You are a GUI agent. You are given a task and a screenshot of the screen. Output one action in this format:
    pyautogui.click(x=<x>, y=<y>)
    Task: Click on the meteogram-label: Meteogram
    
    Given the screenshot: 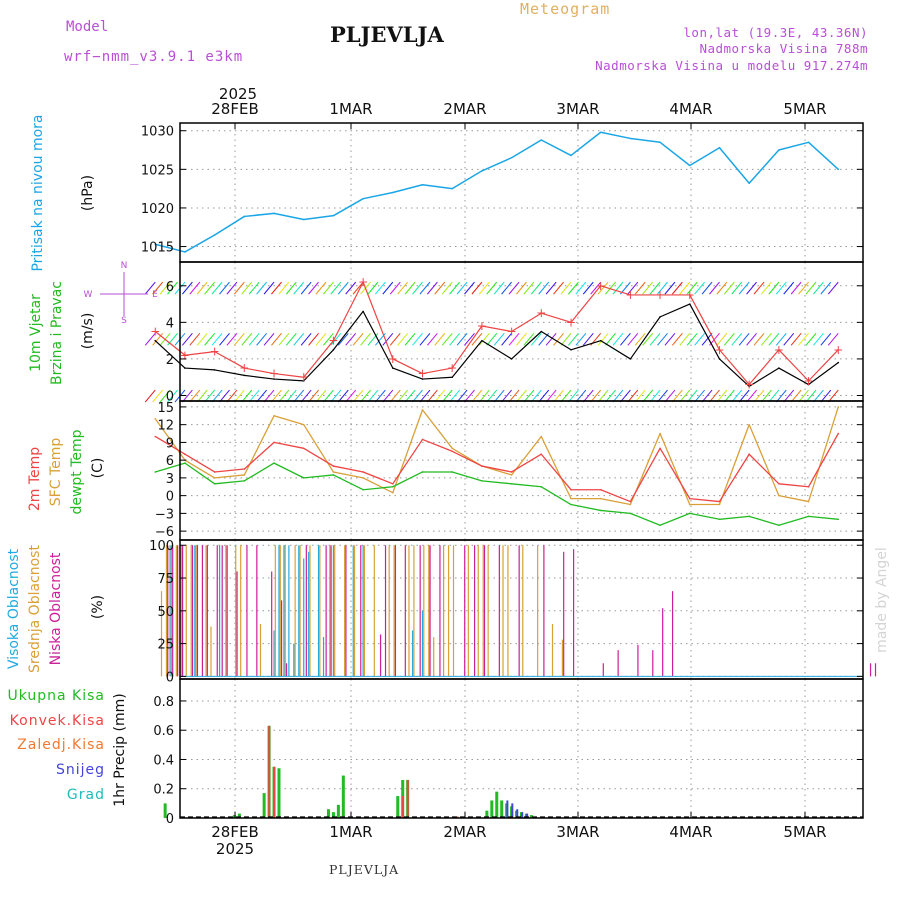 What is the action you would take?
    pyautogui.click(x=565, y=9)
    